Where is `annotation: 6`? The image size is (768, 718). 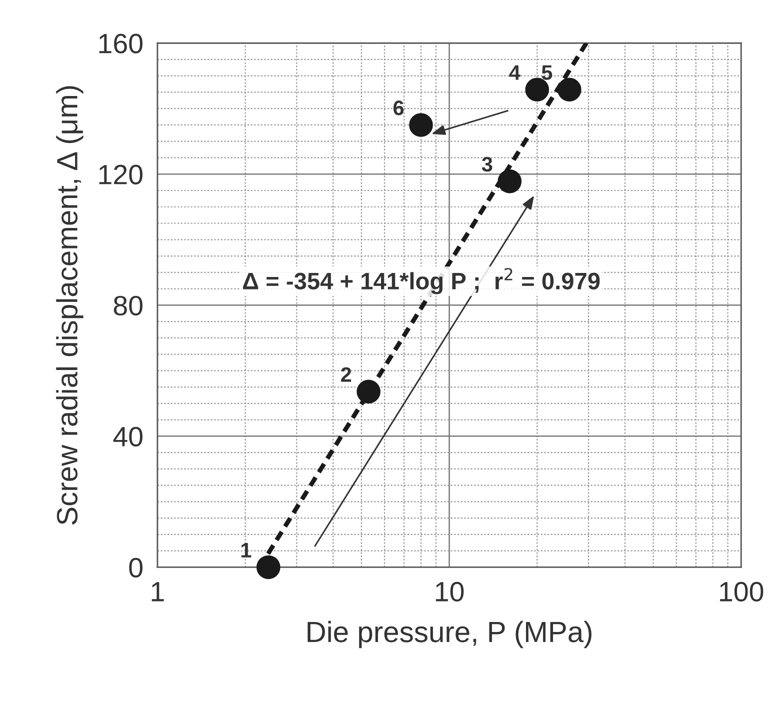
annotation: 6 is located at coordinates (399, 108).